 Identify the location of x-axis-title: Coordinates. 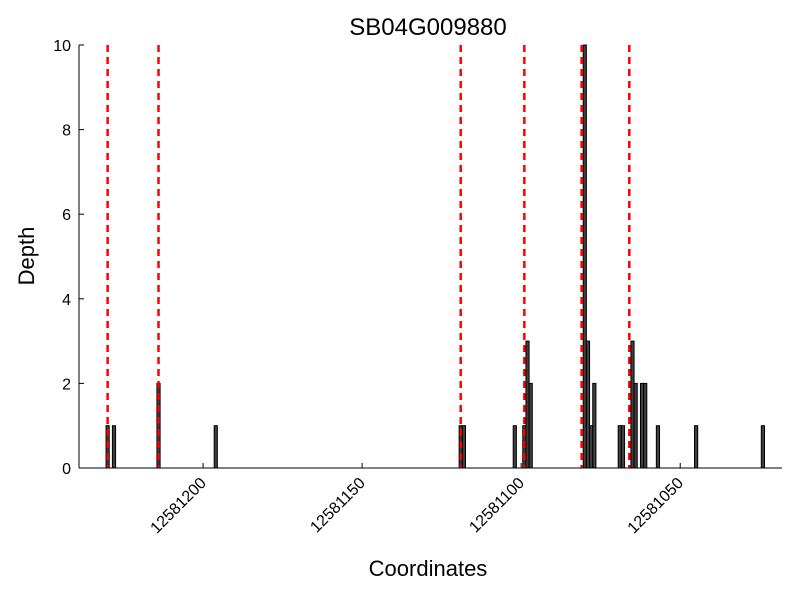
(428, 568).